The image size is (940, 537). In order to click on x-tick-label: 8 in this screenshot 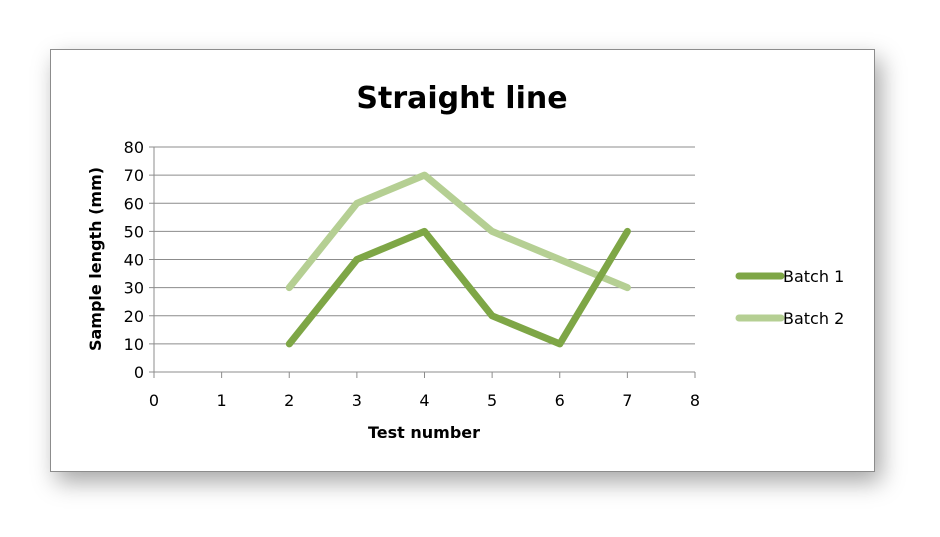, I will do `click(695, 400)`.